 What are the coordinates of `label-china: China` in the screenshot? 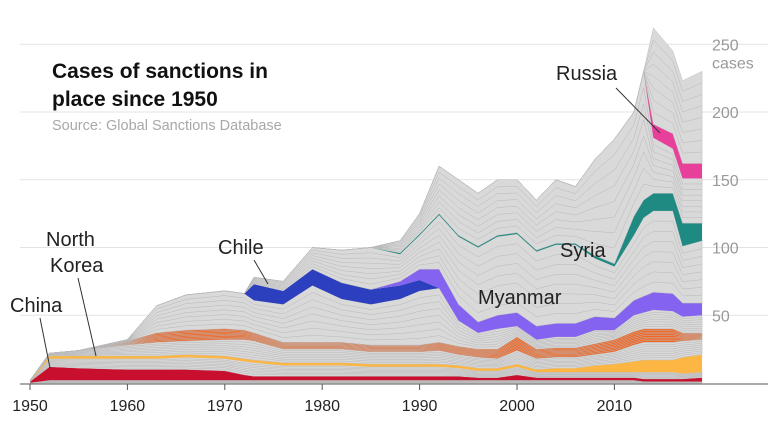 It's located at (36, 306).